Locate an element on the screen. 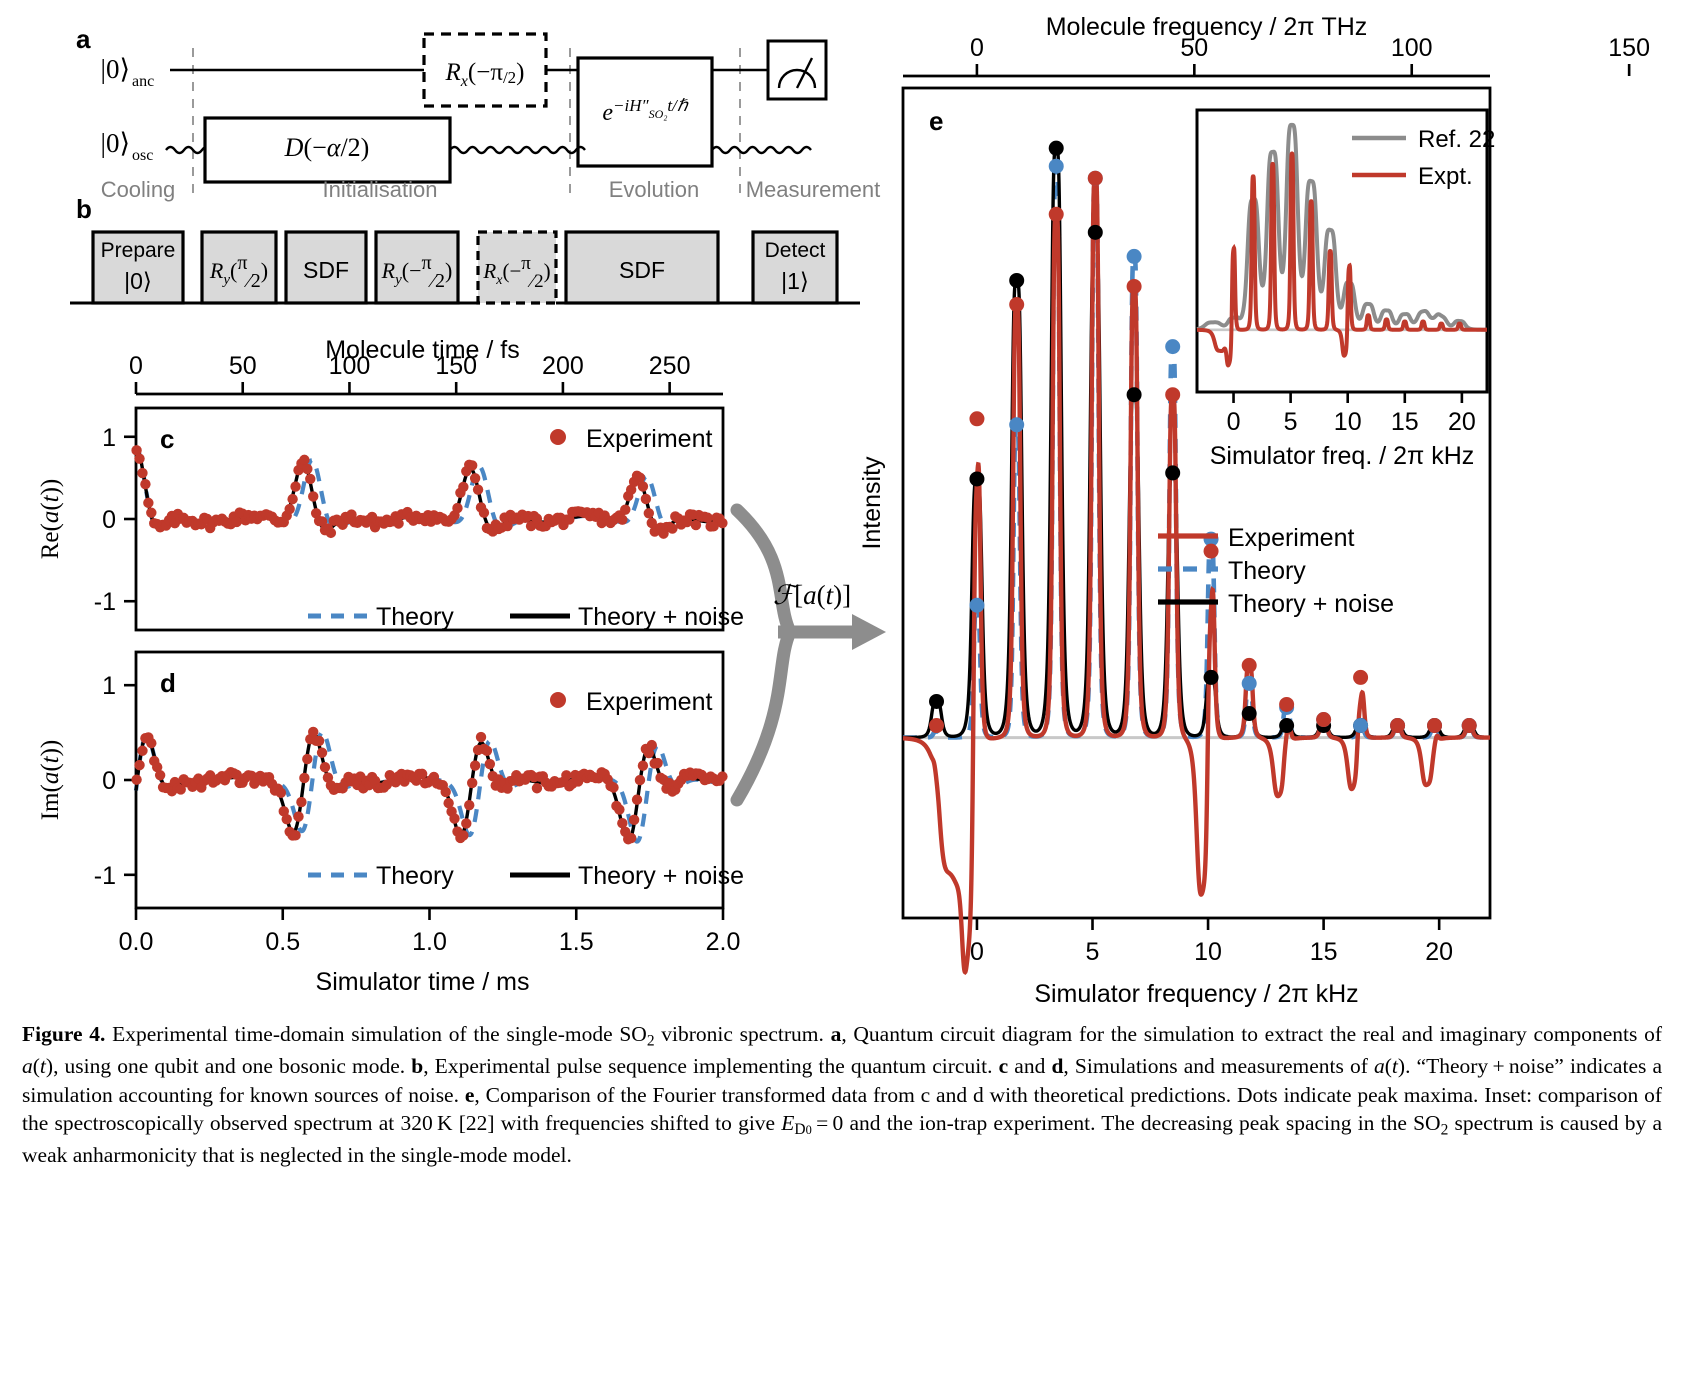  ry-minus-pulse is located at coordinates (417, 267).